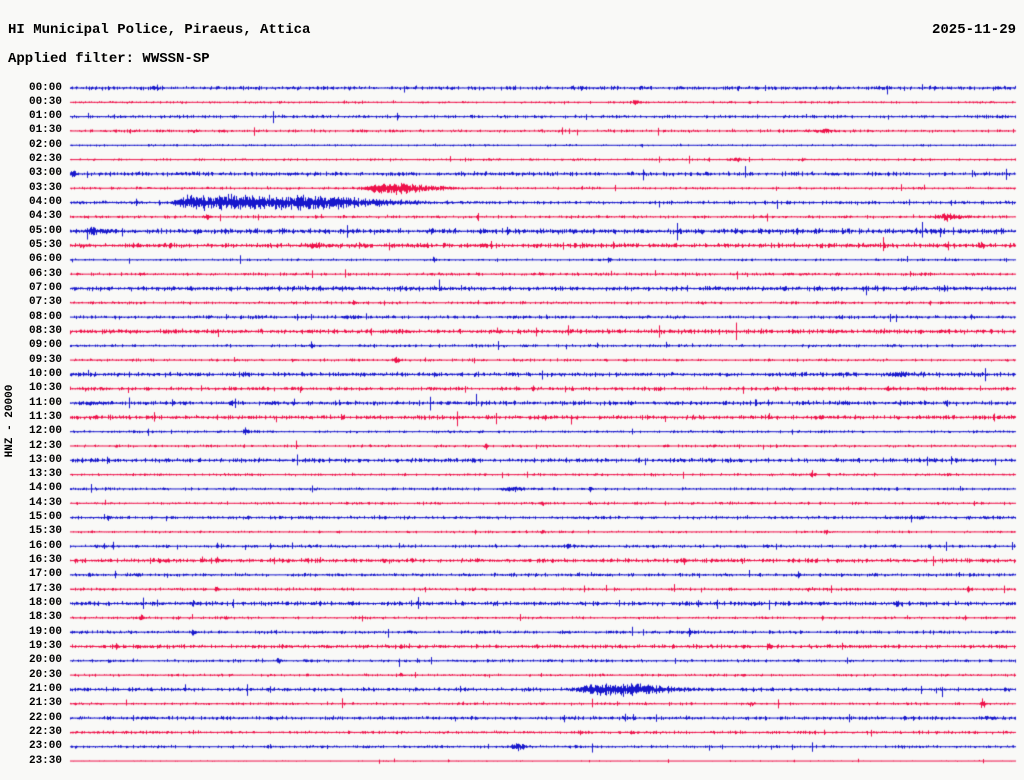 Image resolution: width=1024 pixels, height=780 pixels. I want to click on time-label: 08:00, so click(45, 316).